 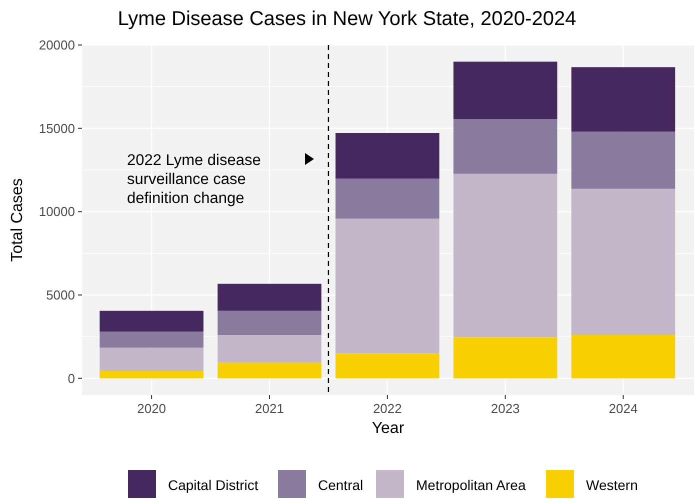 I want to click on y-tick-label: 10000, so click(x=56, y=212).